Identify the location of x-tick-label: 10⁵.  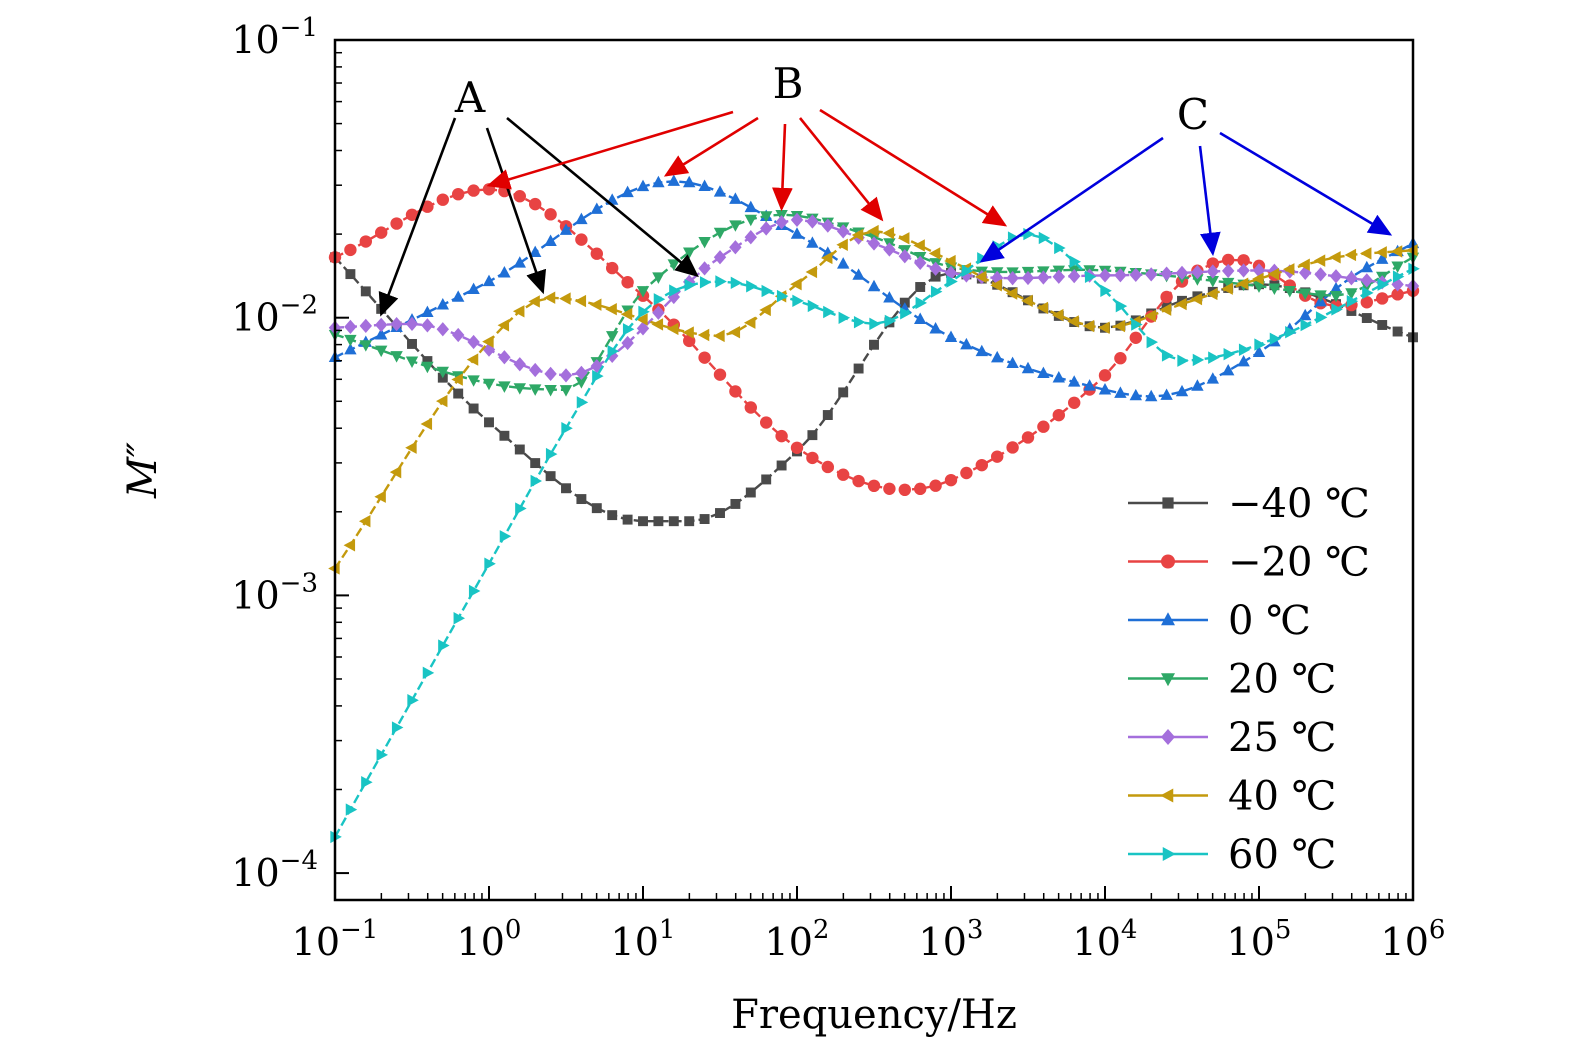
(1259, 939).